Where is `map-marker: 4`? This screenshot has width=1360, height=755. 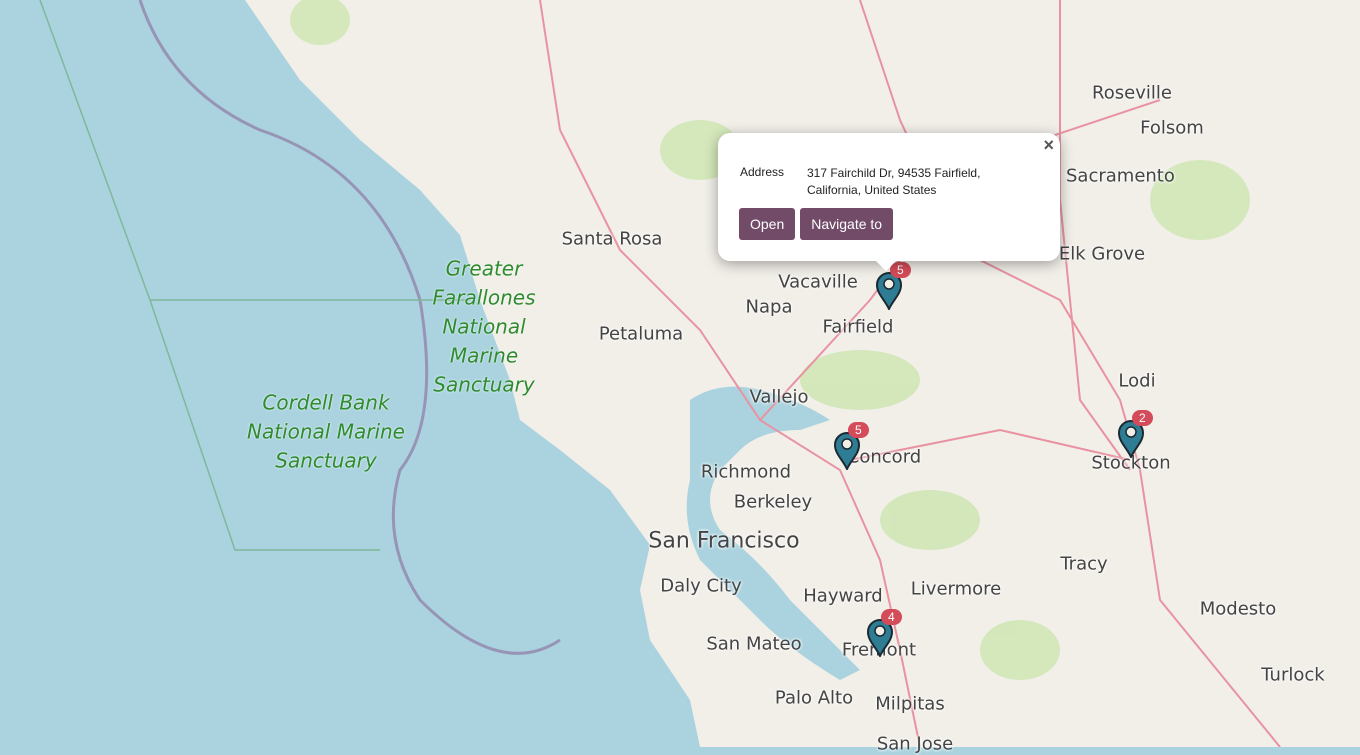
map-marker: 4 is located at coordinates (883, 634).